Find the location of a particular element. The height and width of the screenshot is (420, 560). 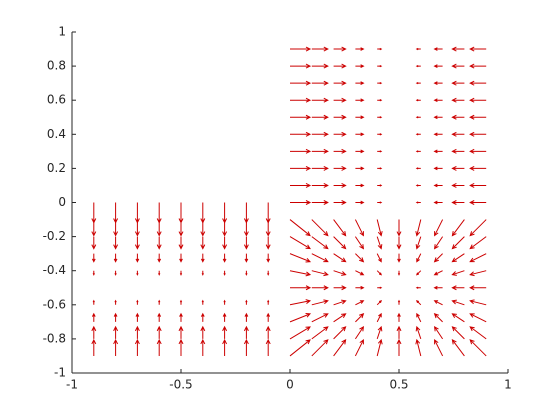

y-tick-label: -0.6 is located at coordinates (54, 304).